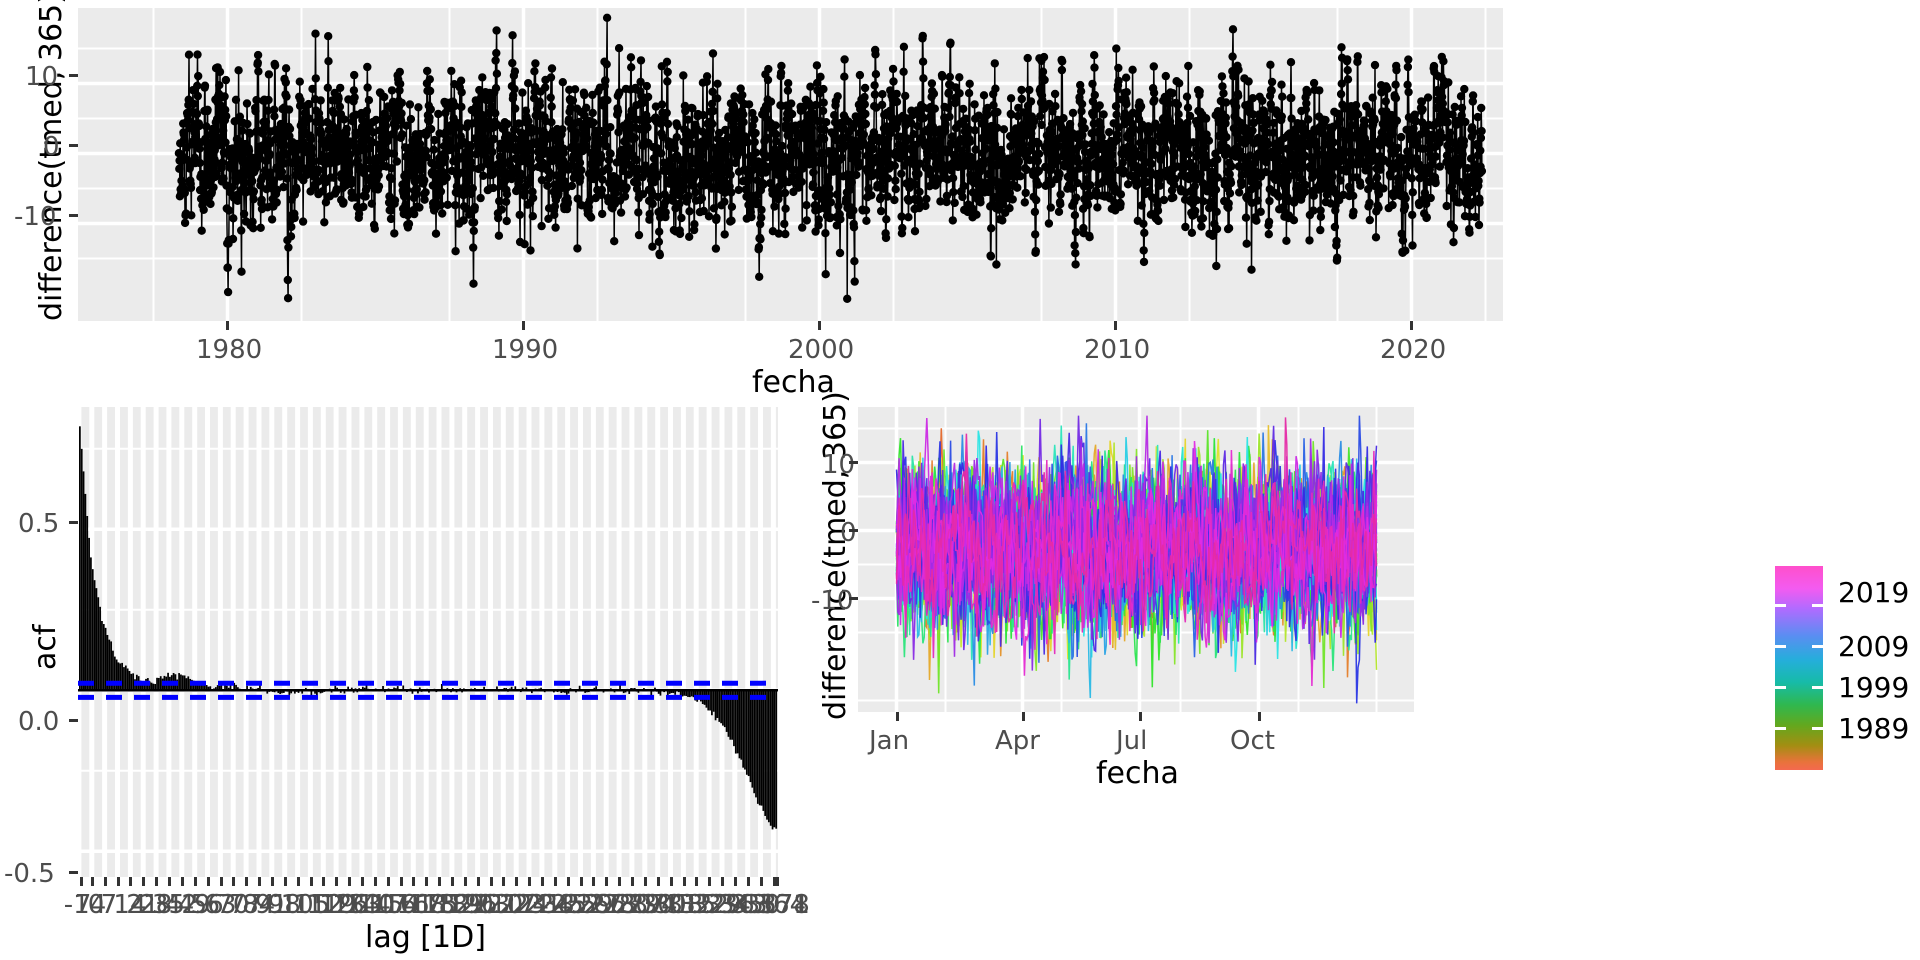 This screenshot has height=960, width=1920. I want to click on top-x-tickmark-1980, so click(227, 325).